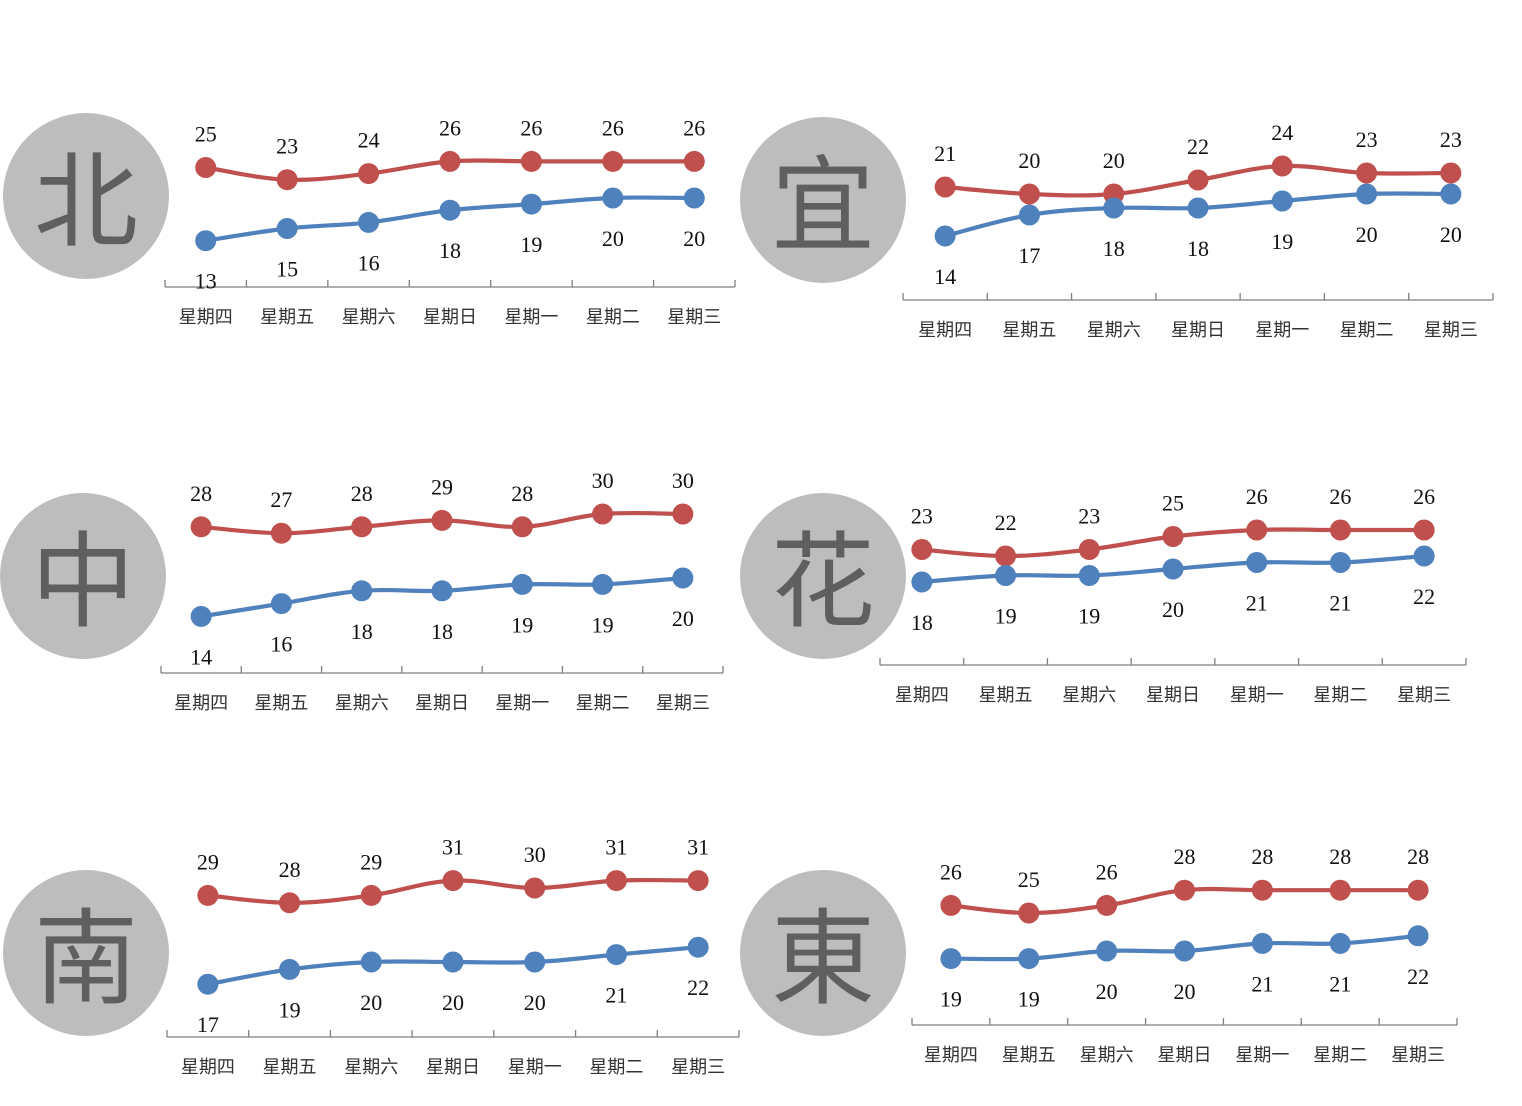 The height and width of the screenshot is (1106, 1522). What do you see at coordinates (208, 1024) in the screenshot?
I see `low-temp-label: 17` at bounding box center [208, 1024].